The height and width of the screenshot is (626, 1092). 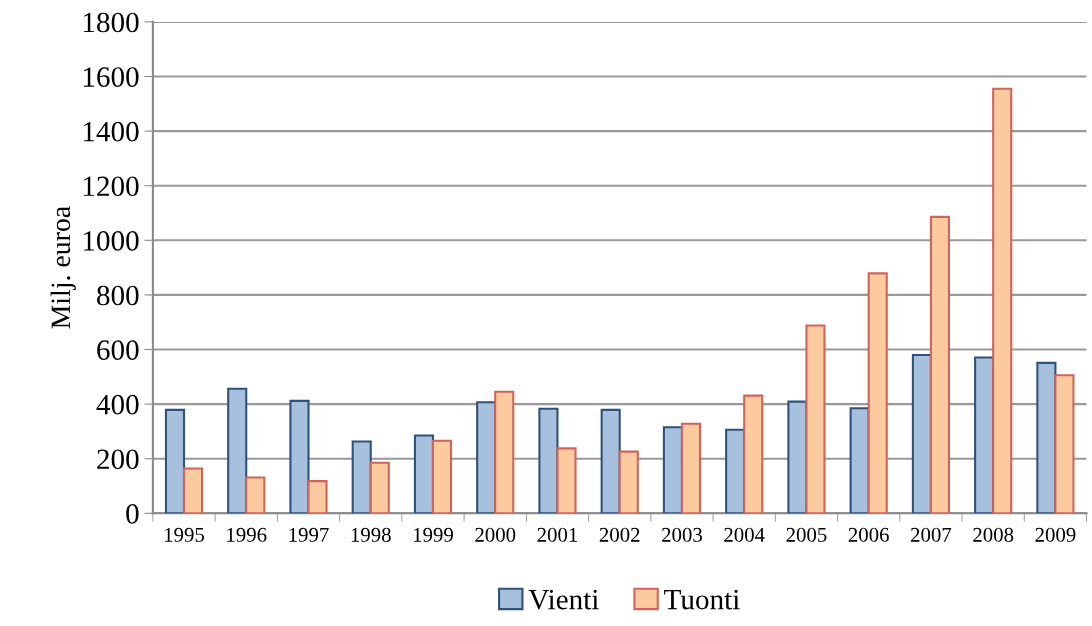 I want to click on y-tick-label: 800, so click(x=118, y=295).